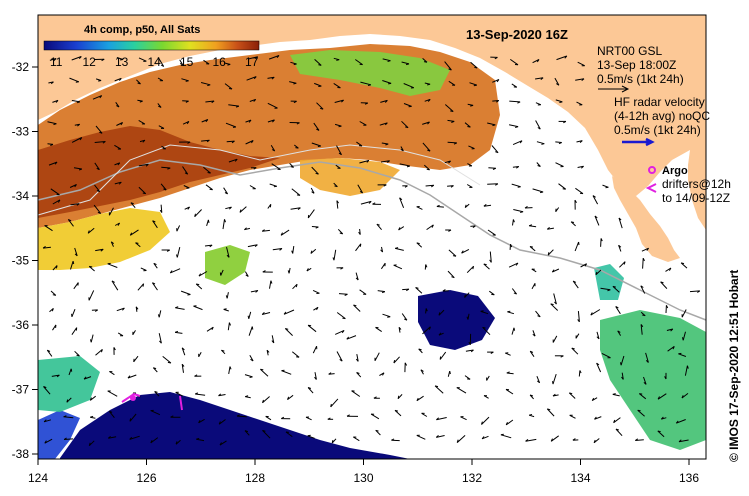  I want to click on legend-nrt-title: NRT00 GSL, so click(629, 51).